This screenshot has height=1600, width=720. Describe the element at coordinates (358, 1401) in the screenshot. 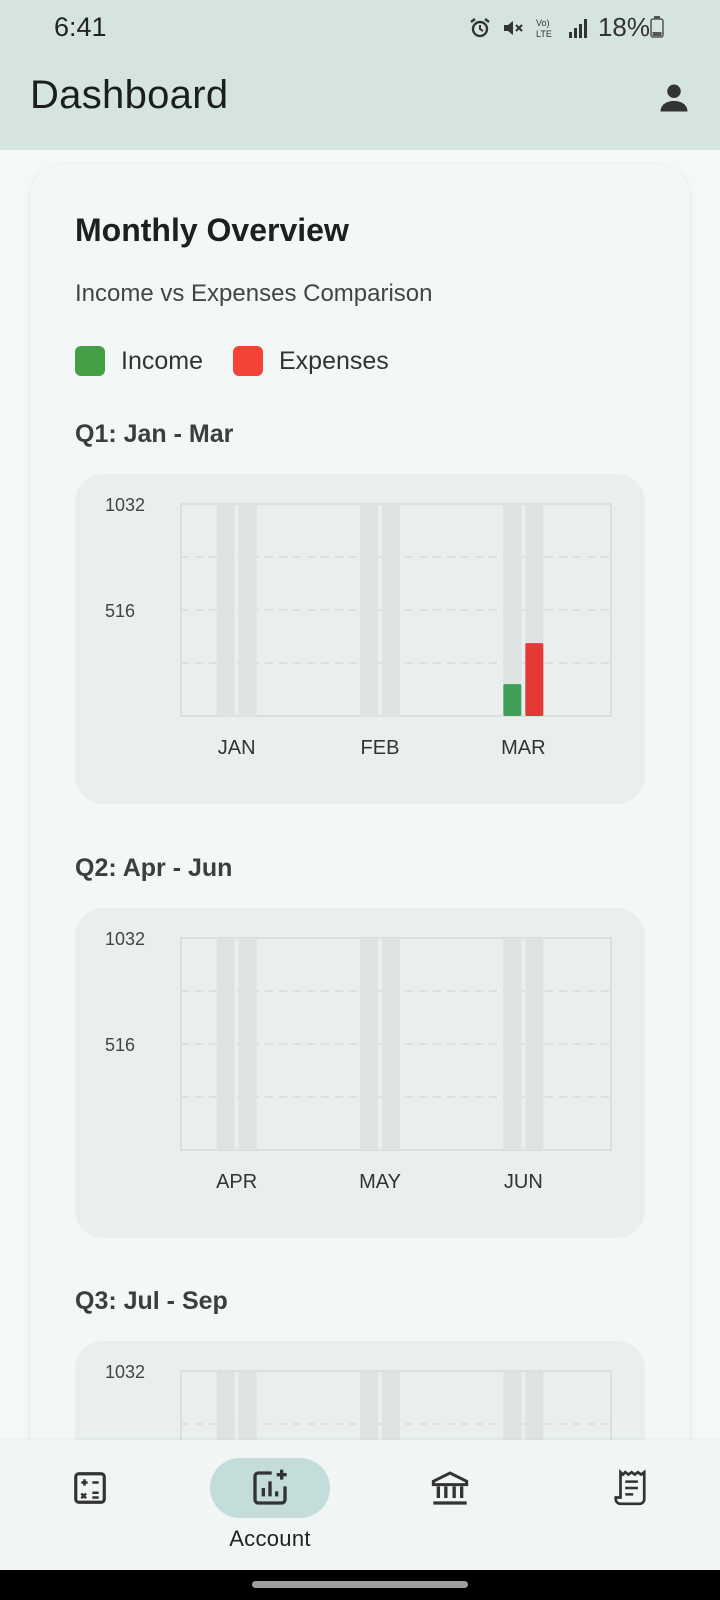

I see `chart-svg: 1032516JULAUGSEP` at that location.